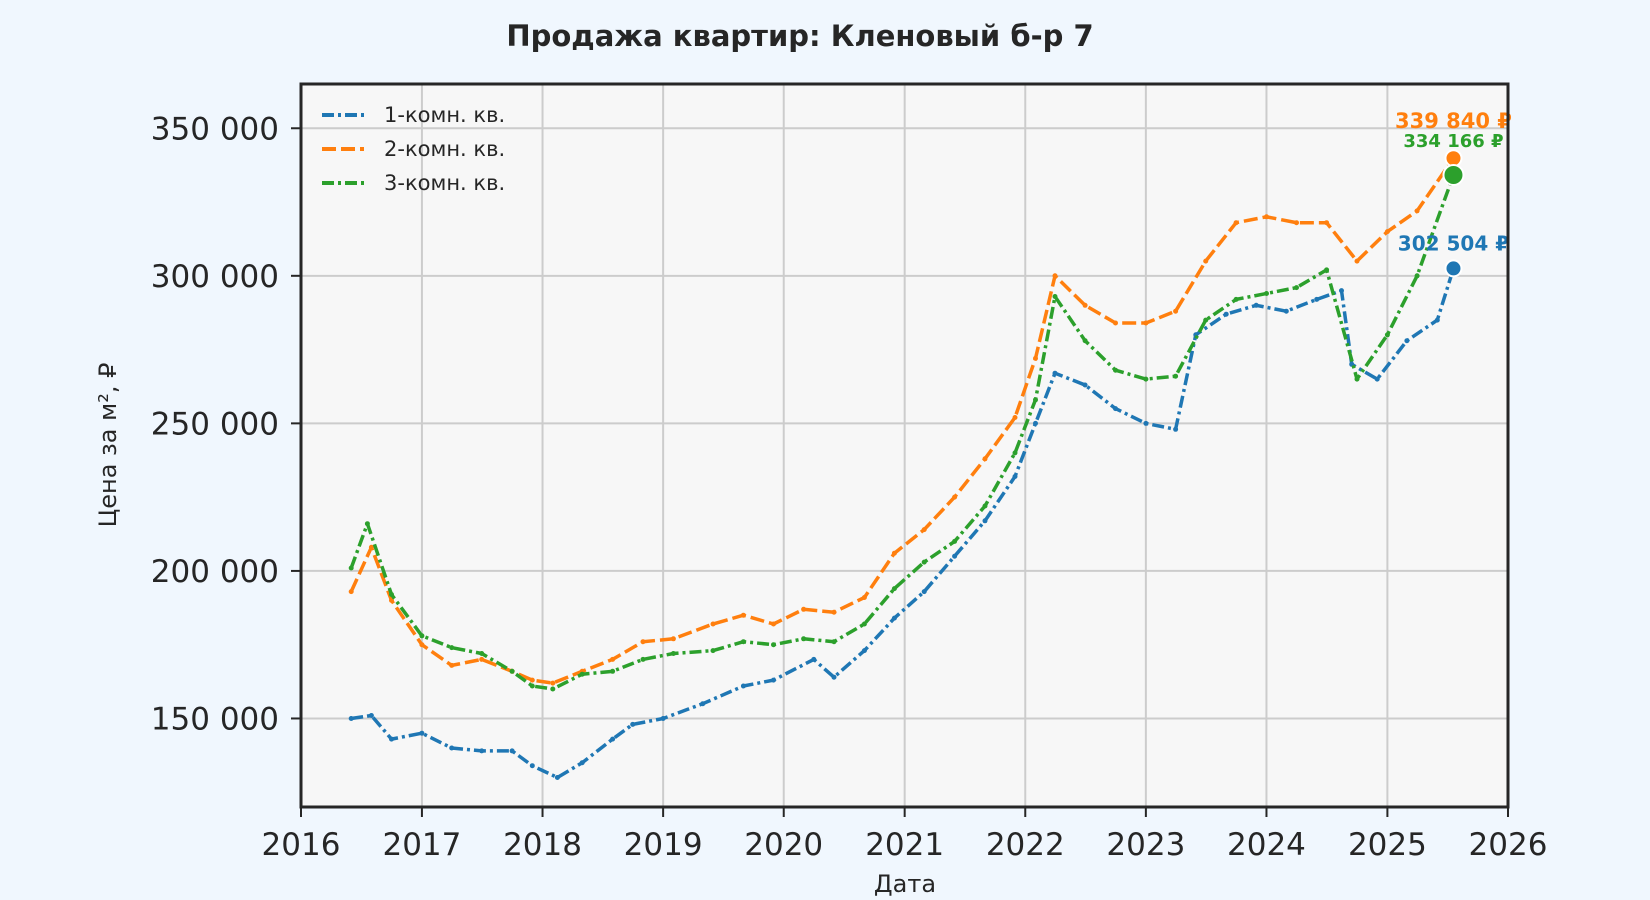 Image resolution: width=1650 pixels, height=900 pixels. What do you see at coordinates (1025, 845) in the screenshot?
I see `x-tick-label: 2022` at bounding box center [1025, 845].